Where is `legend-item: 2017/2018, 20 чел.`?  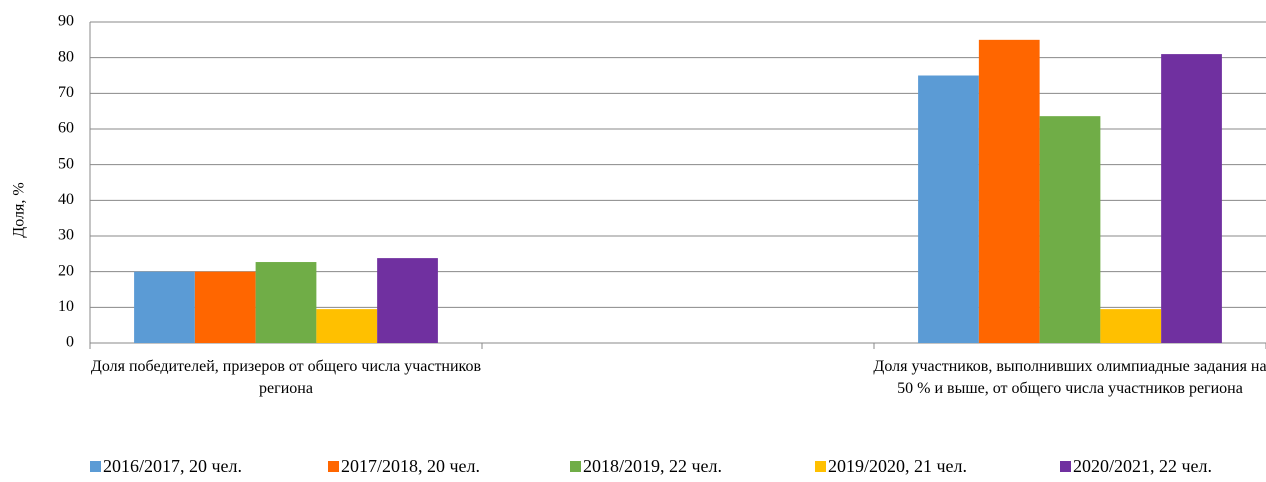
legend-item: 2017/2018, 20 чел. is located at coordinates (404, 466).